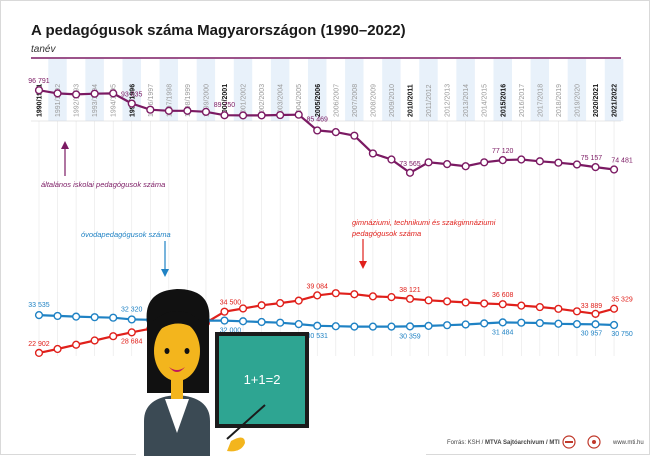 The width and height of the screenshot is (650, 456). Describe the element at coordinates (622, 300) in the screenshot. I see `data-label: 35 329` at that location.